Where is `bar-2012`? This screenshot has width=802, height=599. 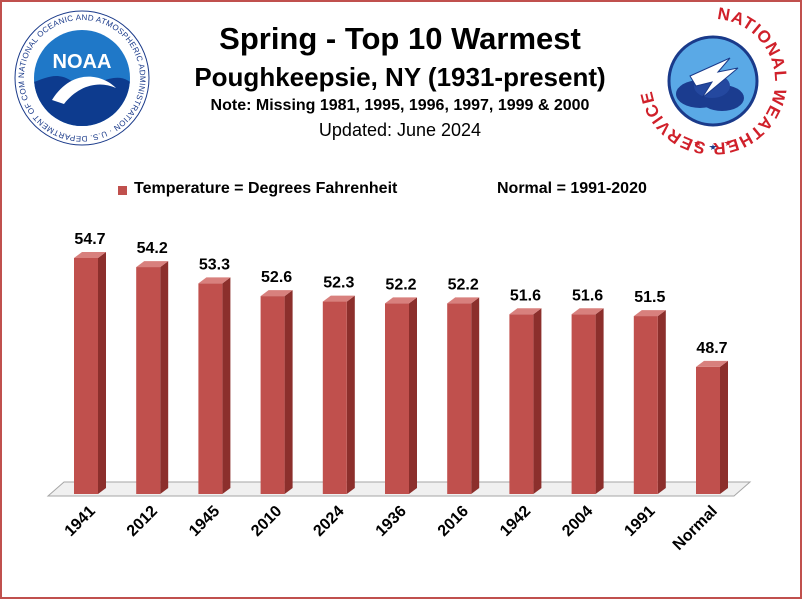
bar-2012 is located at coordinates (152, 377).